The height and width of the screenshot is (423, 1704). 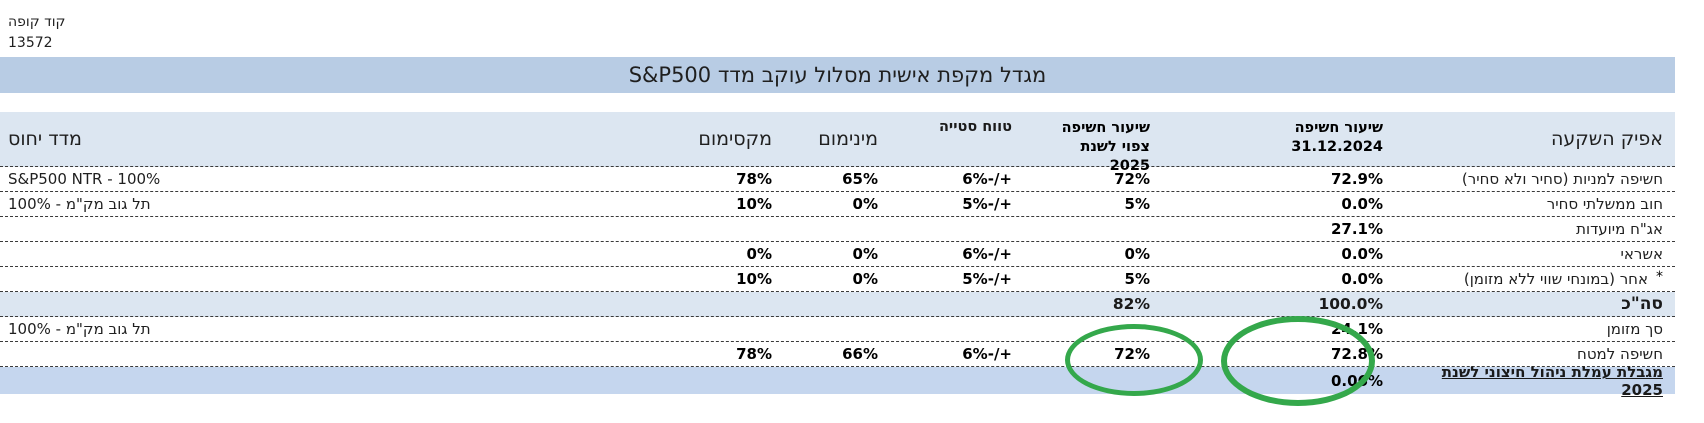 I want to click on row-label-designated-bonds: אג"ח מיועדות, so click(x=1619, y=229).